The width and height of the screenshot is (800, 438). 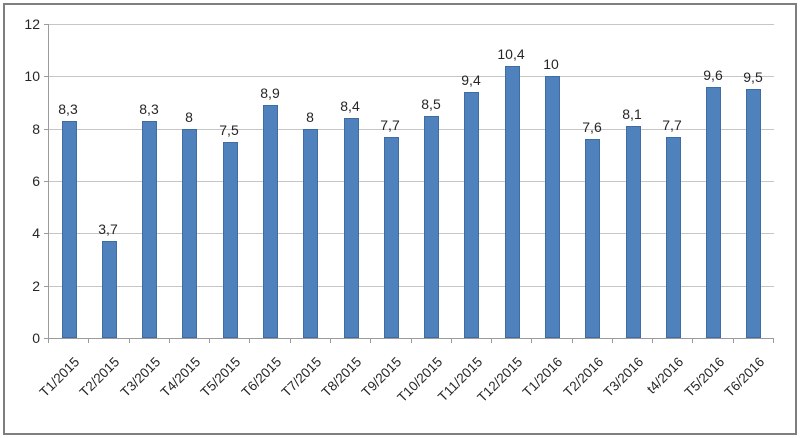 I want to click on bar-T4/2015, so click(x=189, y=233).